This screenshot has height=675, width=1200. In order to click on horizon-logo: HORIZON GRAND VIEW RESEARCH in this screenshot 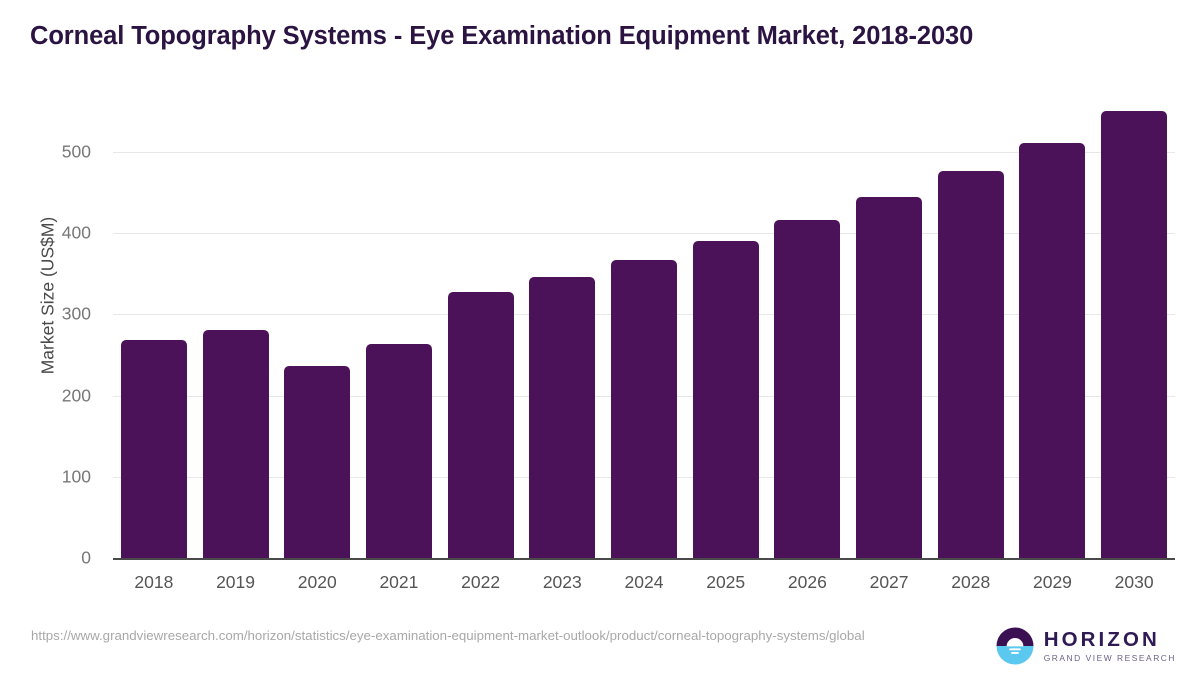, I will do `click(1085, 646)`.